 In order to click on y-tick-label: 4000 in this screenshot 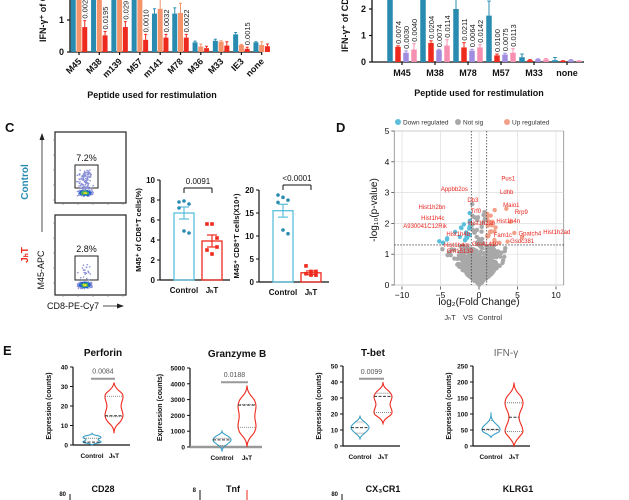, I will do `click(178, 384)`.